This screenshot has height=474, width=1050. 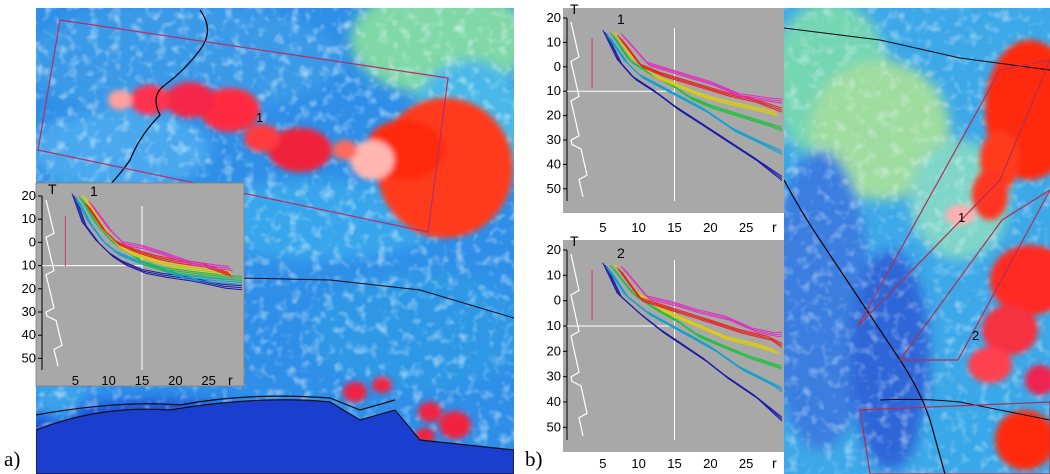 I want to click on panel-label-a: a), so click(x=12, y=459).